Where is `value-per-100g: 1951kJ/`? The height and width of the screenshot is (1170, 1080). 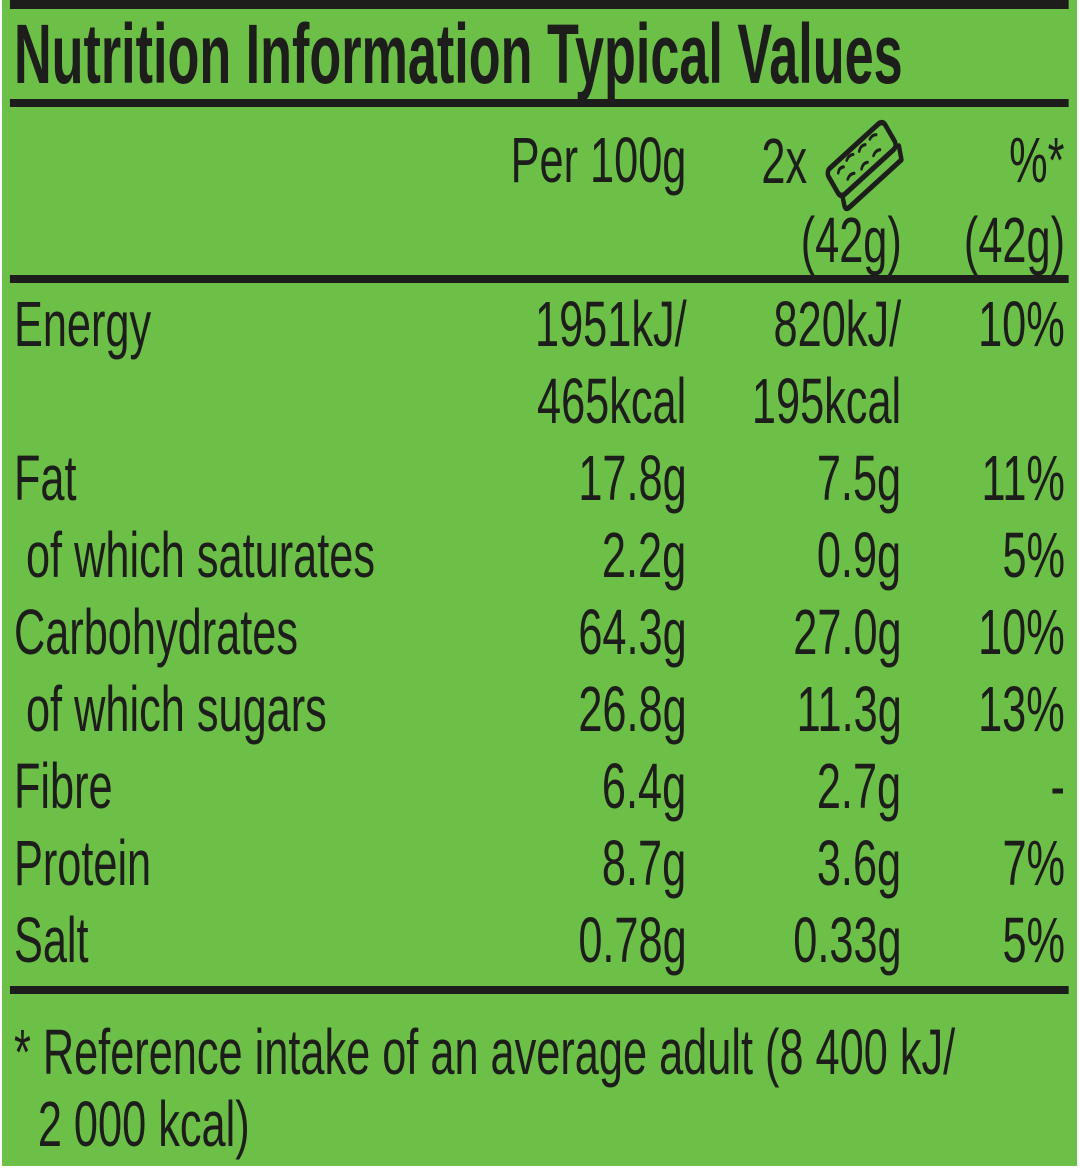
value-per-100g: 1951kJ/ is located at coordinates (610, 324).